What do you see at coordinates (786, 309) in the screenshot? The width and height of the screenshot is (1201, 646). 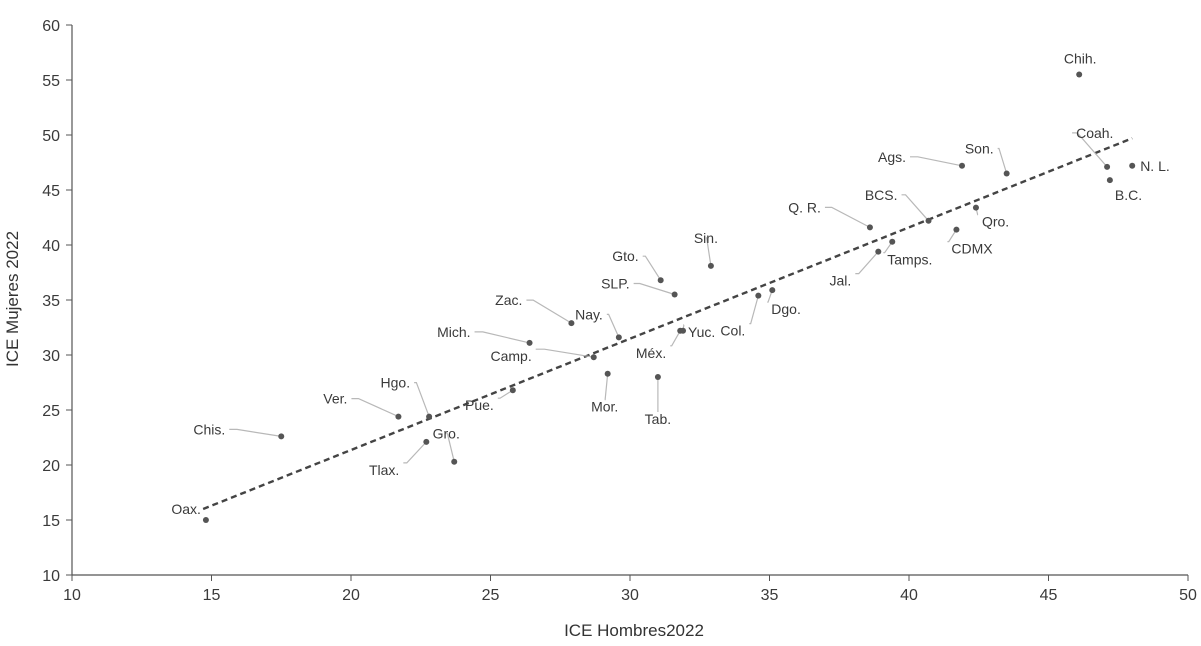 I see `point-label: Dgo.` at bounding box center [786, 309].